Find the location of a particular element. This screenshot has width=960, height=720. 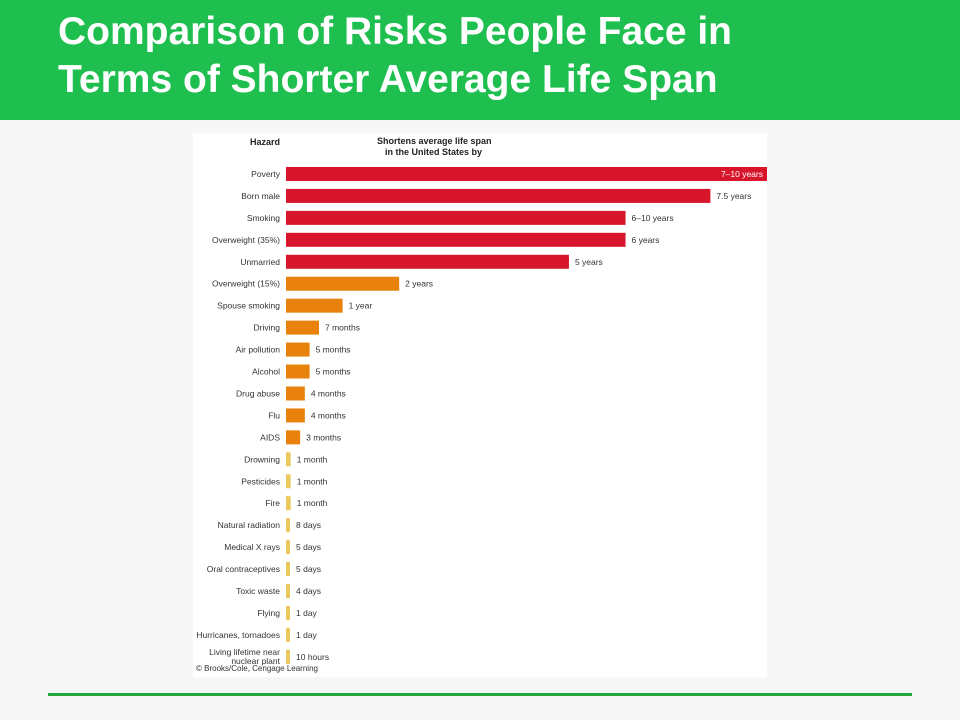

slide-title-line-1: Comparison of Risks People Face in is located at coordinates (395, 31).